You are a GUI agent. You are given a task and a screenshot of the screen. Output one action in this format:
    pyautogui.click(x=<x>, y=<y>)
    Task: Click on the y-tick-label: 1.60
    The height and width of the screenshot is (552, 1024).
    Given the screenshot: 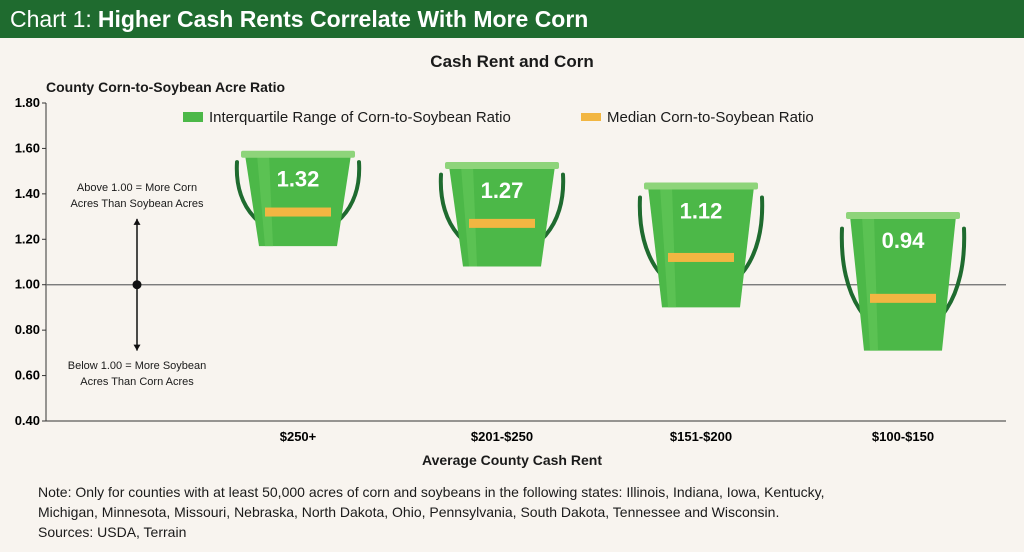 What is the action you would take?
    pyautogui.click(x=27, y=147)
    